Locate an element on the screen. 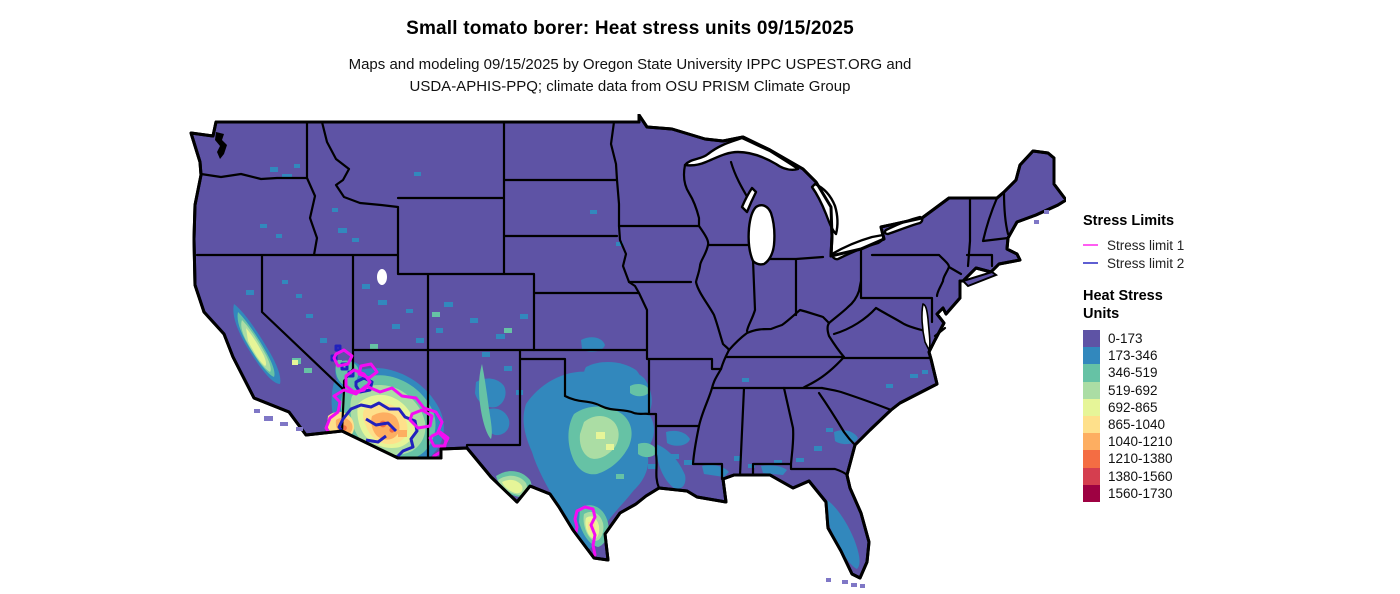 The image size is (1400, 594). heat-stress-class-row: 865-1040 is located at coordinates (1168, 424).